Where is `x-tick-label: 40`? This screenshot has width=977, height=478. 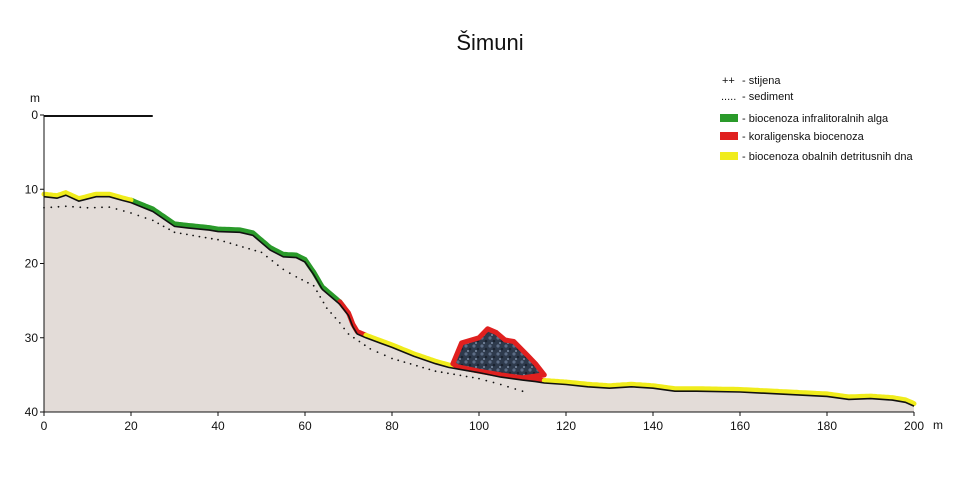 x-tick-label: 40 is located at coordinates (218, 426).